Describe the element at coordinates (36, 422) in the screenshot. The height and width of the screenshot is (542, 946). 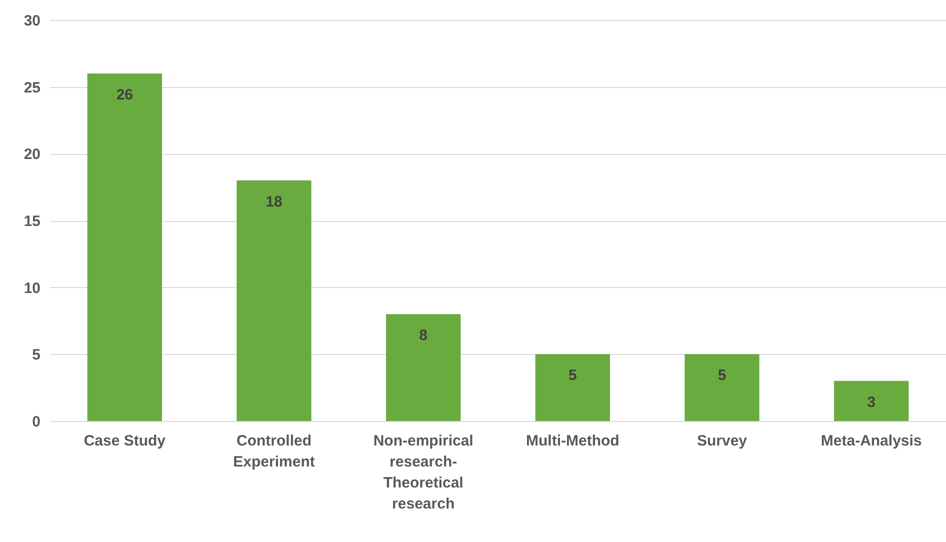
I see `y-tick-label: 0` at that location.